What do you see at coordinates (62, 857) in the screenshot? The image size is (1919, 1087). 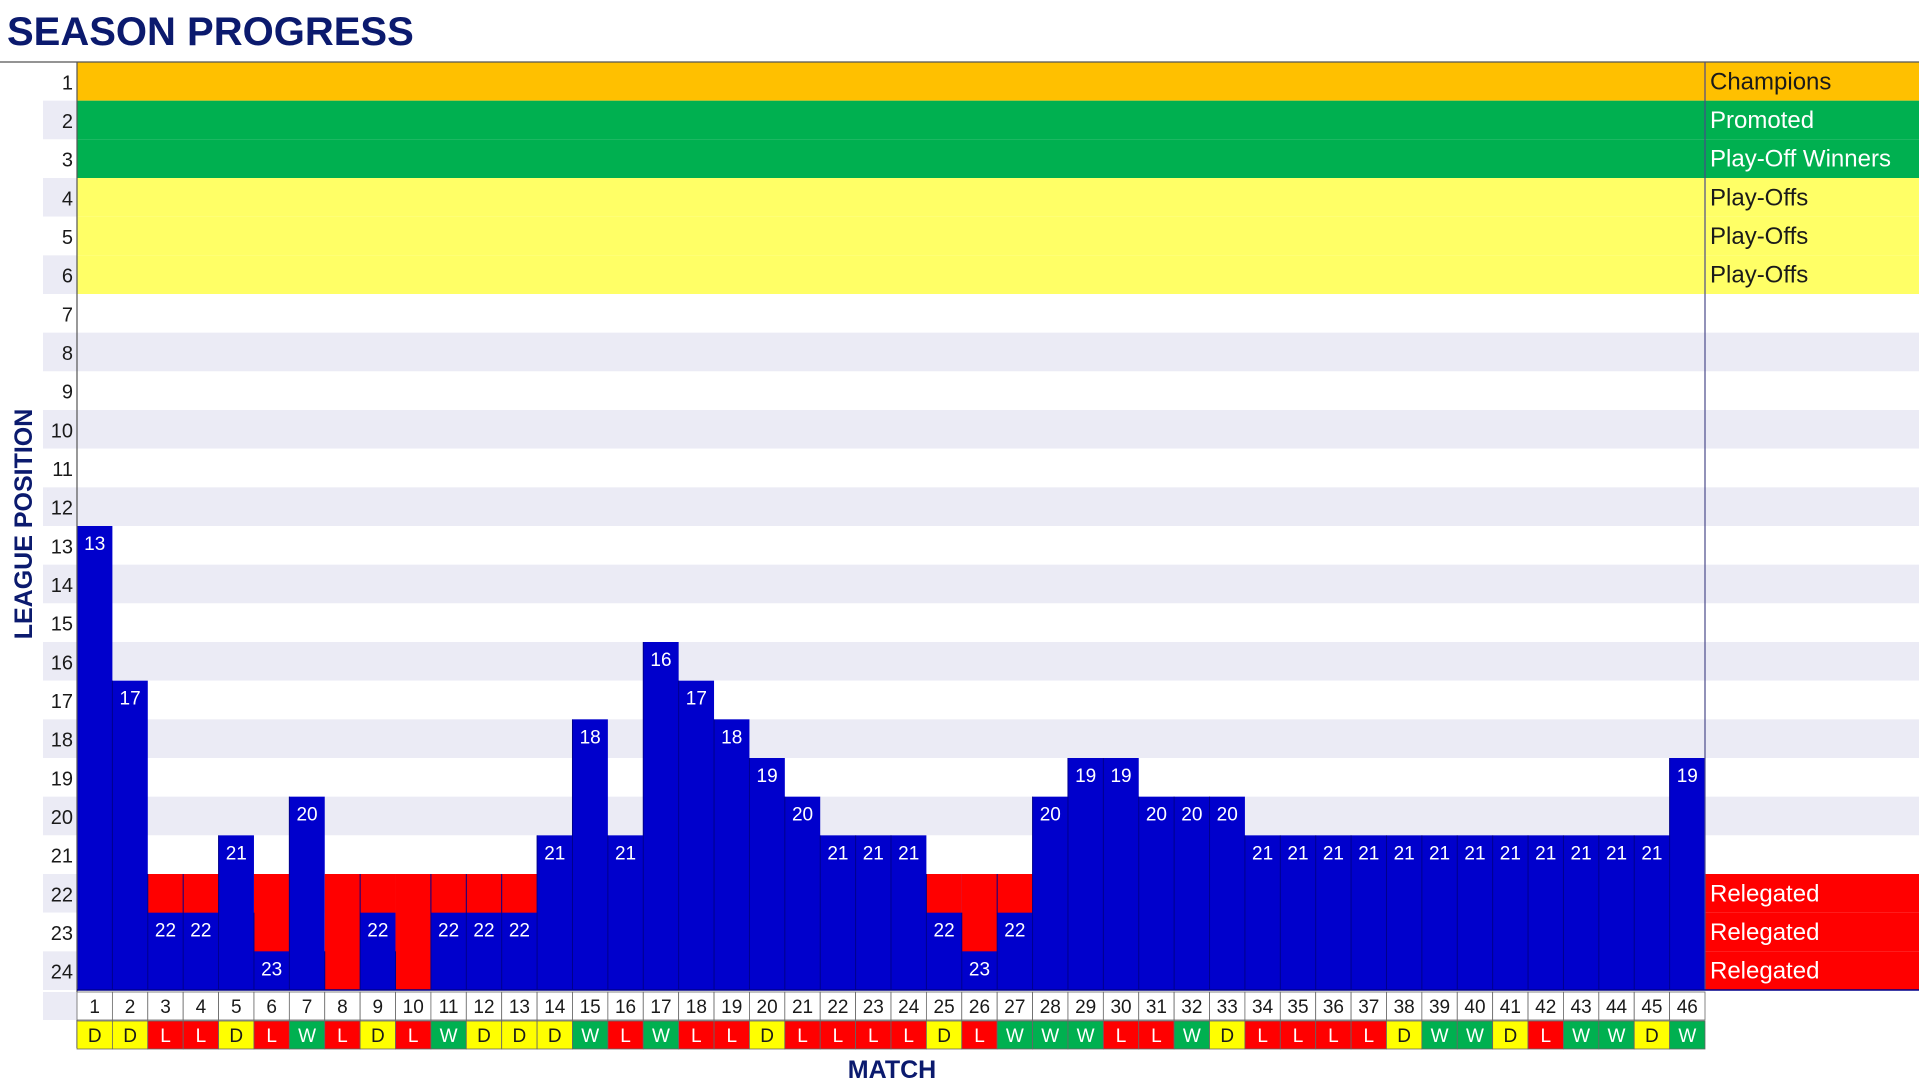 I see `y-tick-label: 21` at bounding box center [62, 857].